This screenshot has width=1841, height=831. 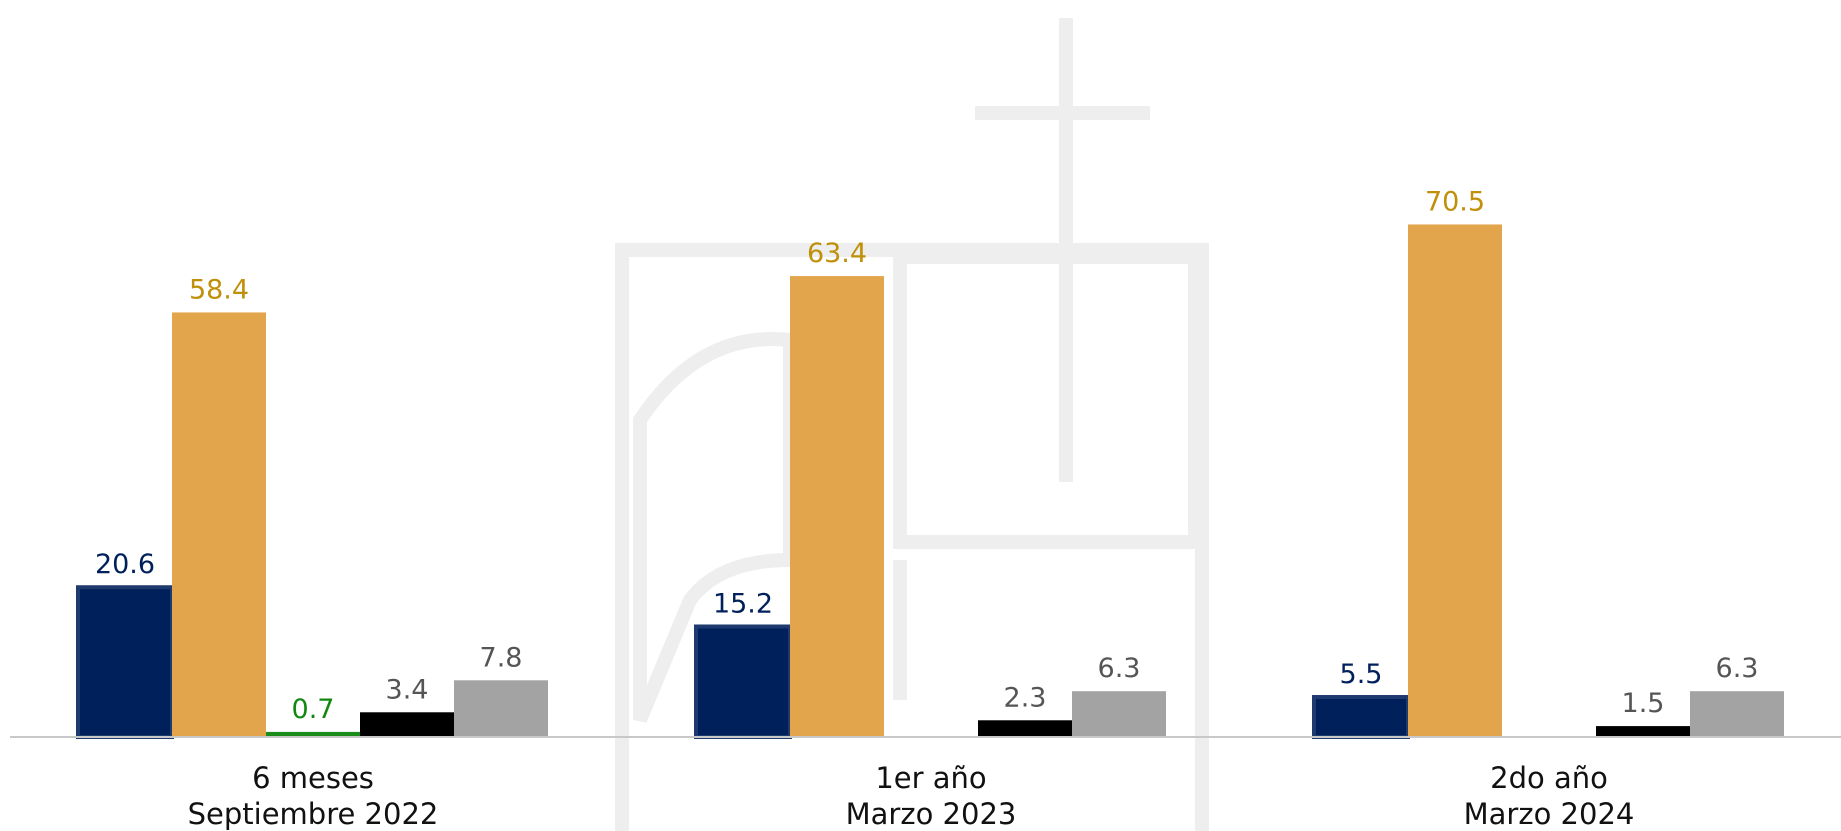 What do you see at coordinates (1549, 778) in the screenshot?
I see `x-tick-label: 2do año` at bounding box center [1549, 778].